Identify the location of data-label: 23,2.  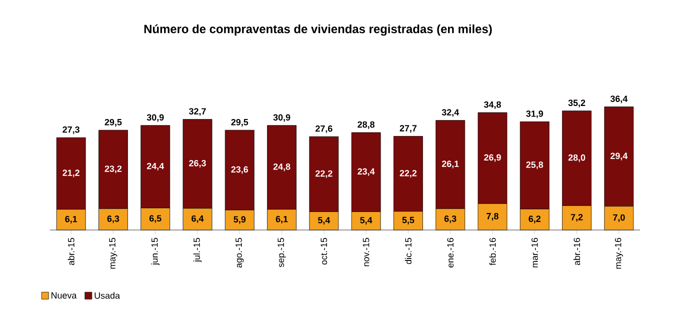
(113, 170).